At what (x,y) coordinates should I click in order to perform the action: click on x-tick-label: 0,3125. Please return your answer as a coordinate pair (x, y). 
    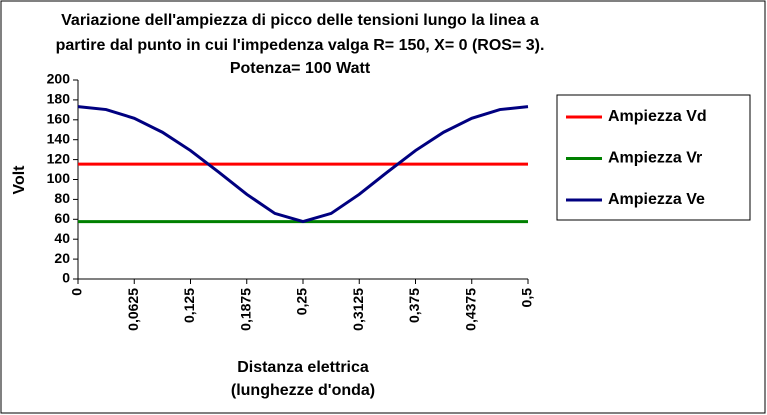
    Looking at the image, I should click on (358, 309).